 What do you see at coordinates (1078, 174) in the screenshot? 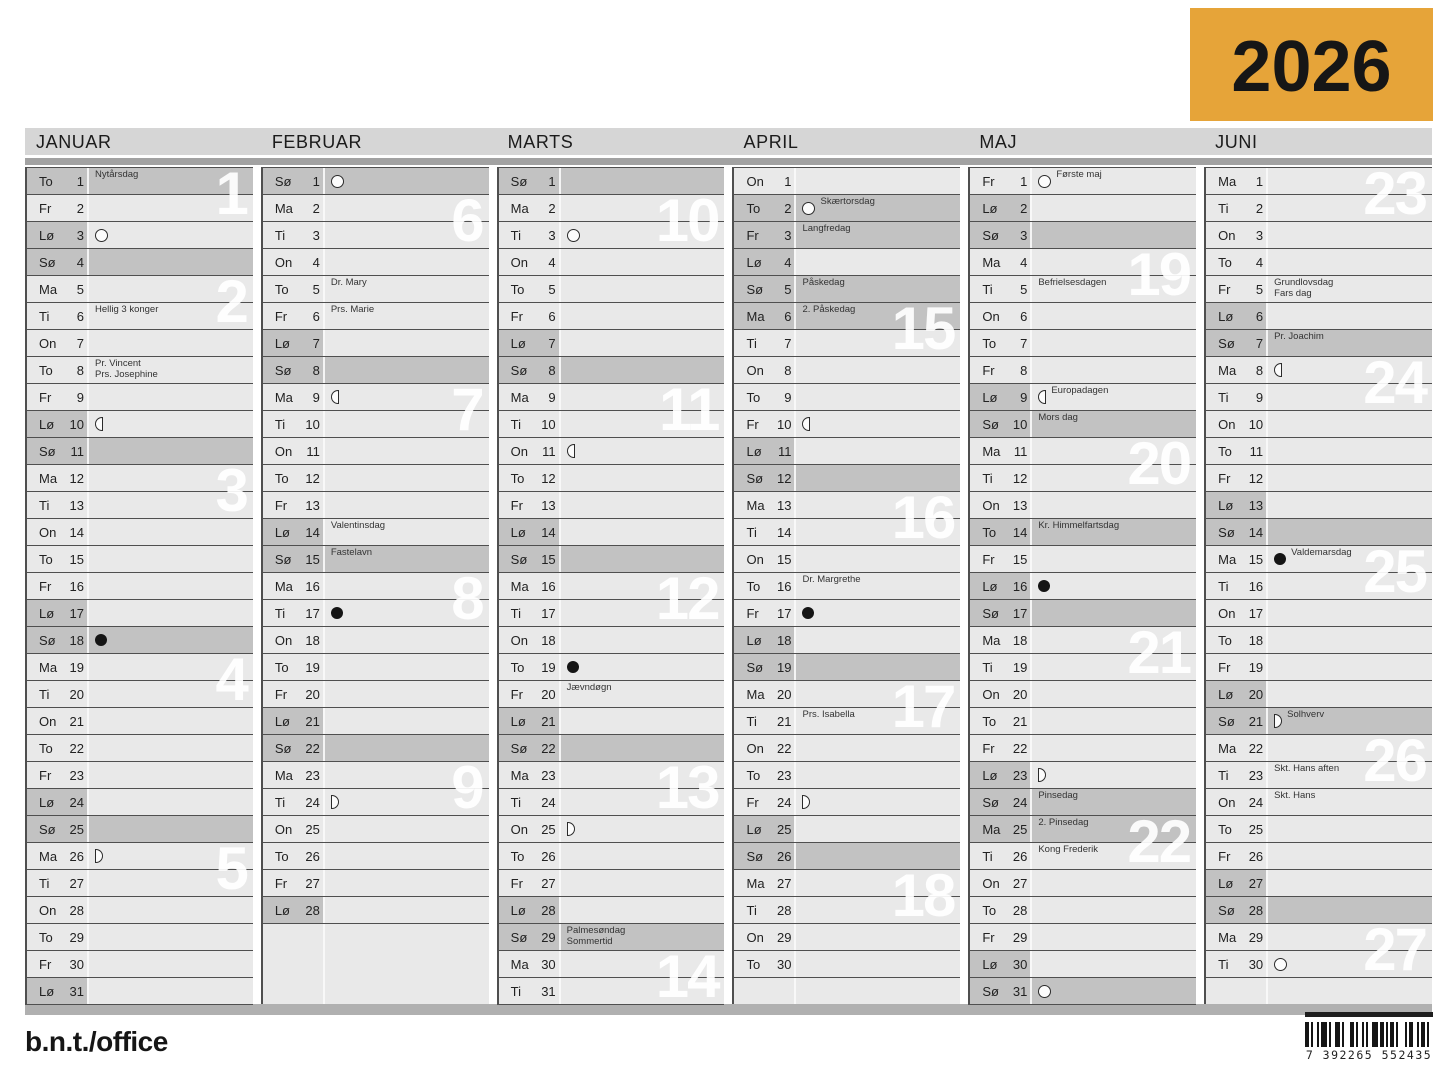
I see `day-note: Første maj` at bounding box center [1078, 174].